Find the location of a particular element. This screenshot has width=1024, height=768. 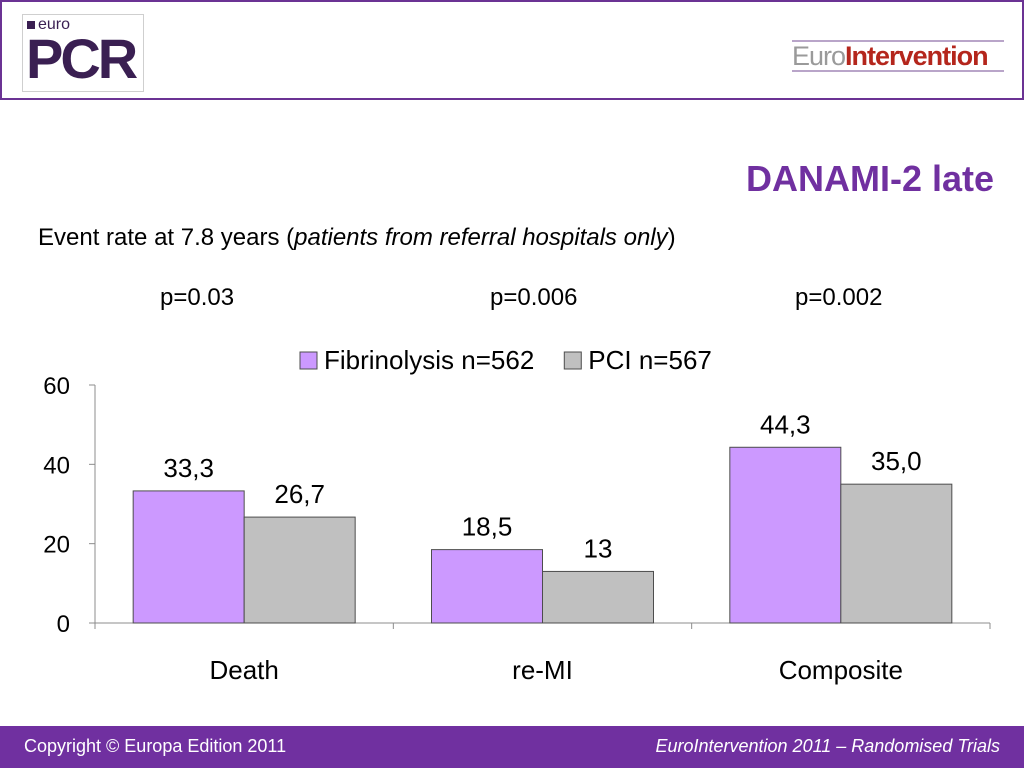

eurointervention-logo-part2: Intervention is located at coordinates (917, 56).